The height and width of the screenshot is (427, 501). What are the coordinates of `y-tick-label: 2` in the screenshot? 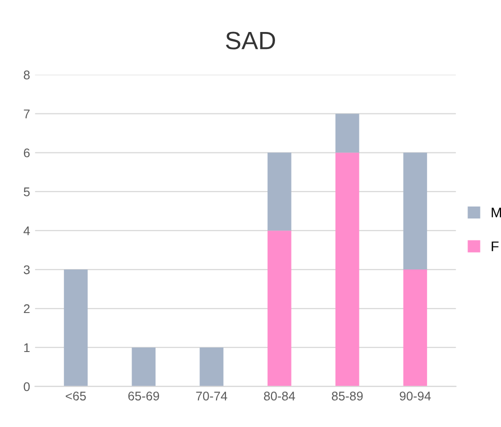 It's located at (27, 309).